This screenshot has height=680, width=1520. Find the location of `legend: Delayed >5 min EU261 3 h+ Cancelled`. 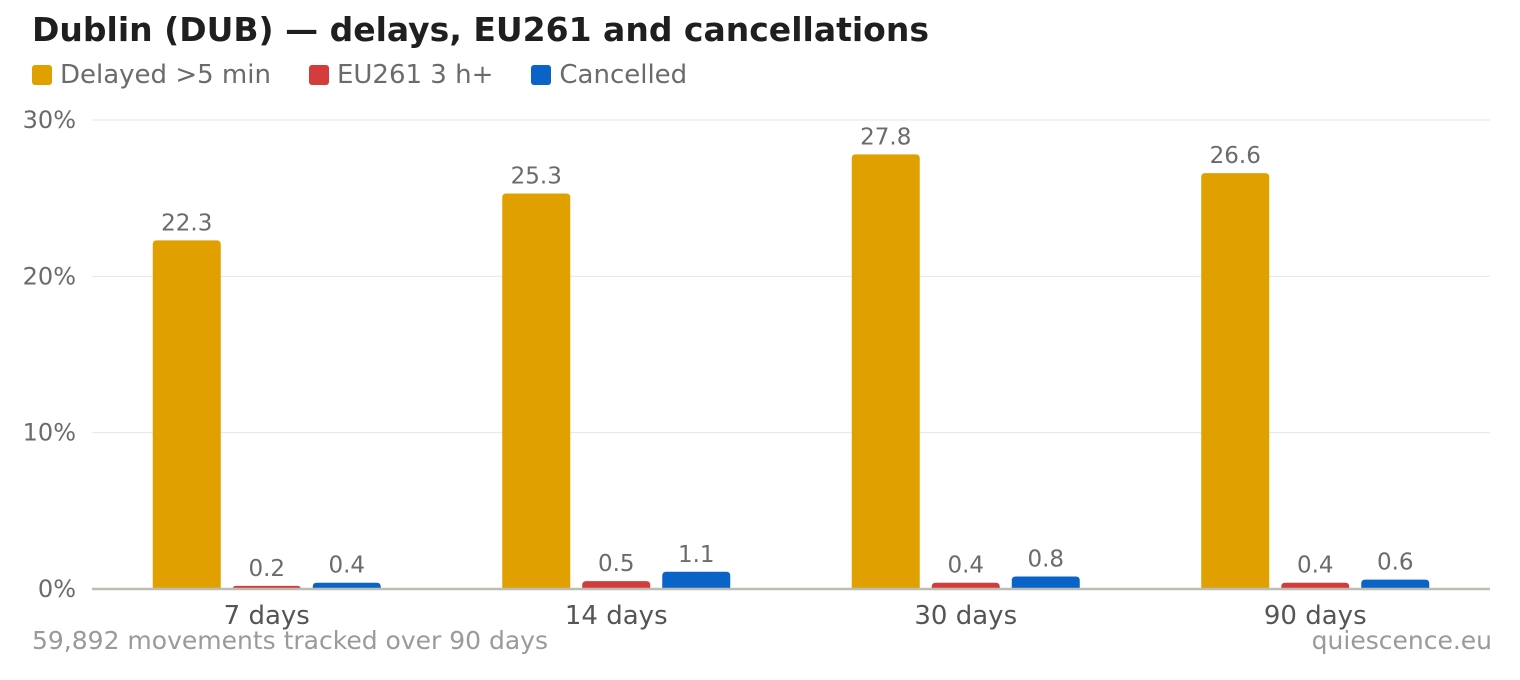

legend: Delayed >5 min EU261 3 h+ Cancelled is located at coordinates (378, 75).